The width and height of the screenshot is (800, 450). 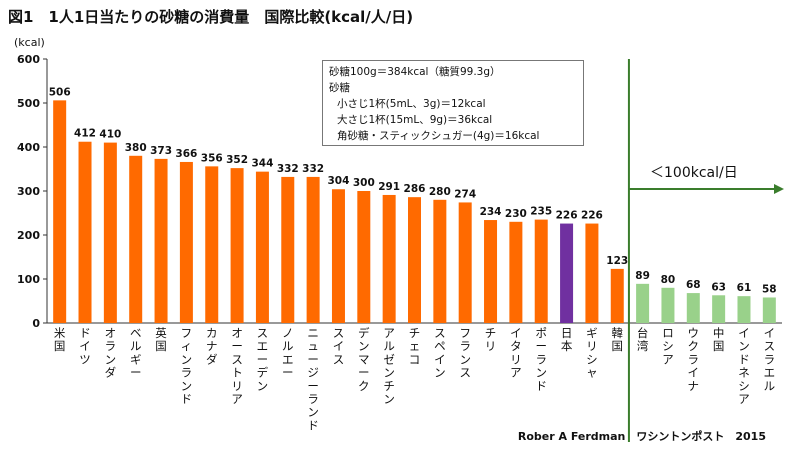 What do you see at coordinates (28, 235) in the screenshot?
I see `y-tick-label: 200` at bounding box center [28, 235].